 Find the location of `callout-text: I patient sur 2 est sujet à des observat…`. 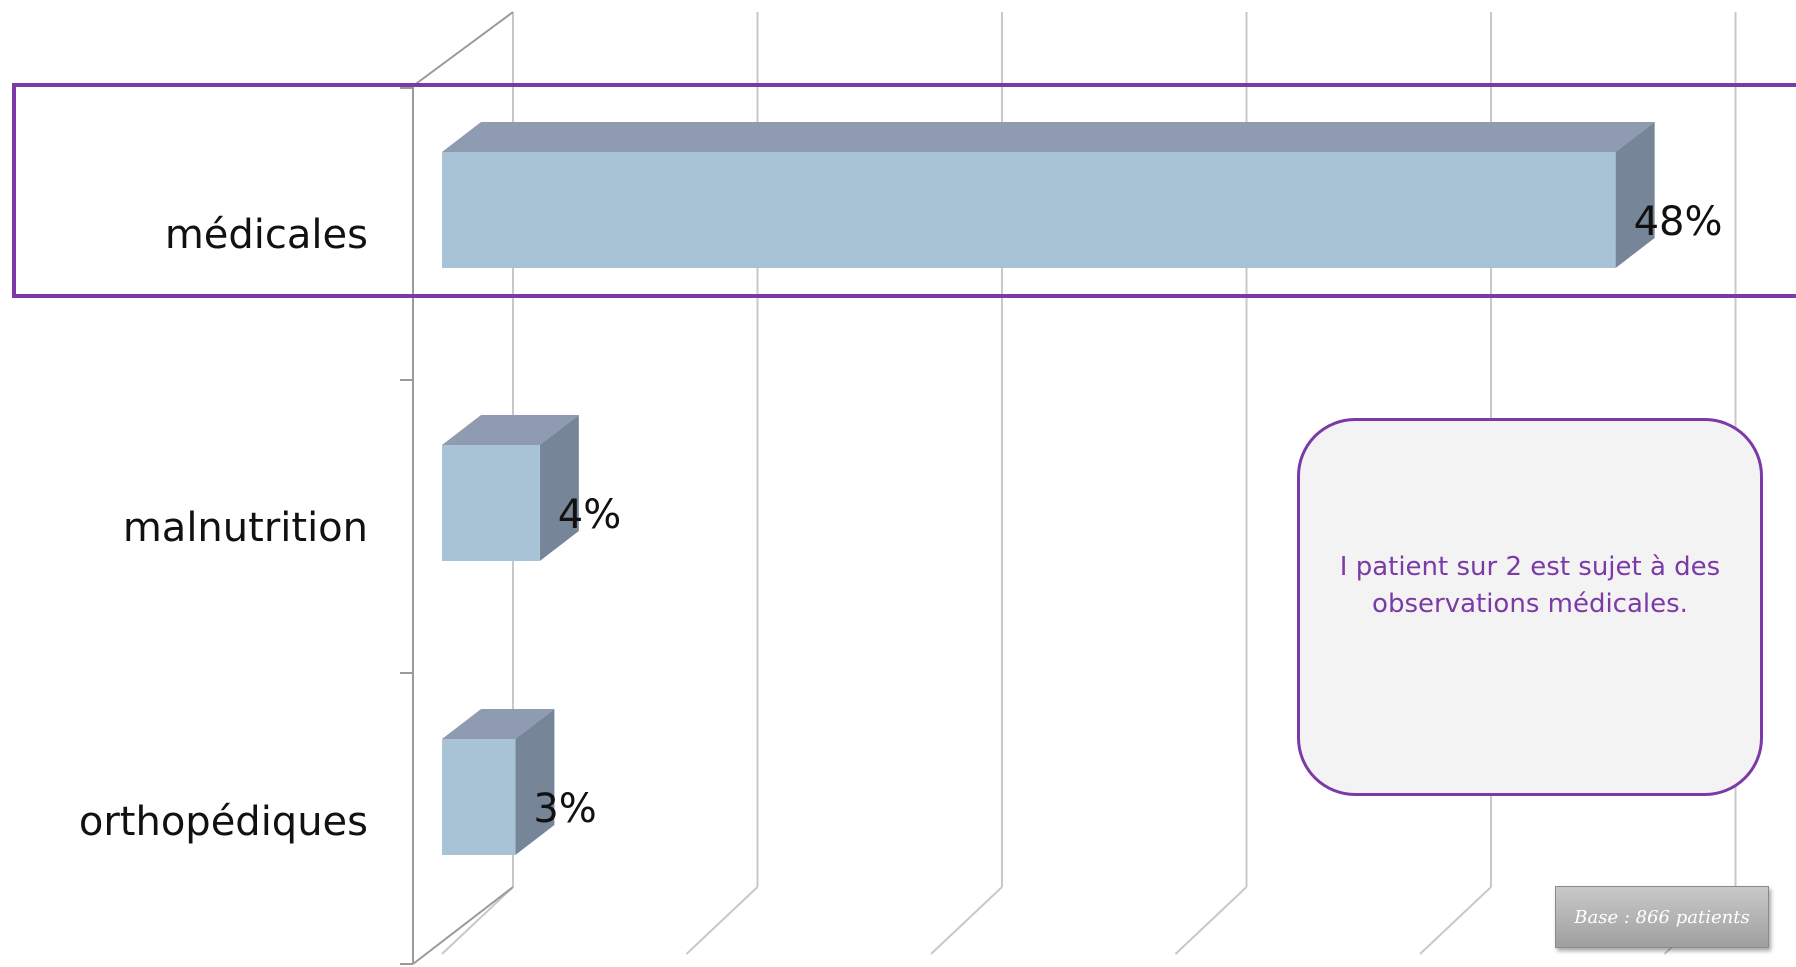

callout-text: I patient sur 2 est sujet à des observat… is located at coordinates (1530, 585).